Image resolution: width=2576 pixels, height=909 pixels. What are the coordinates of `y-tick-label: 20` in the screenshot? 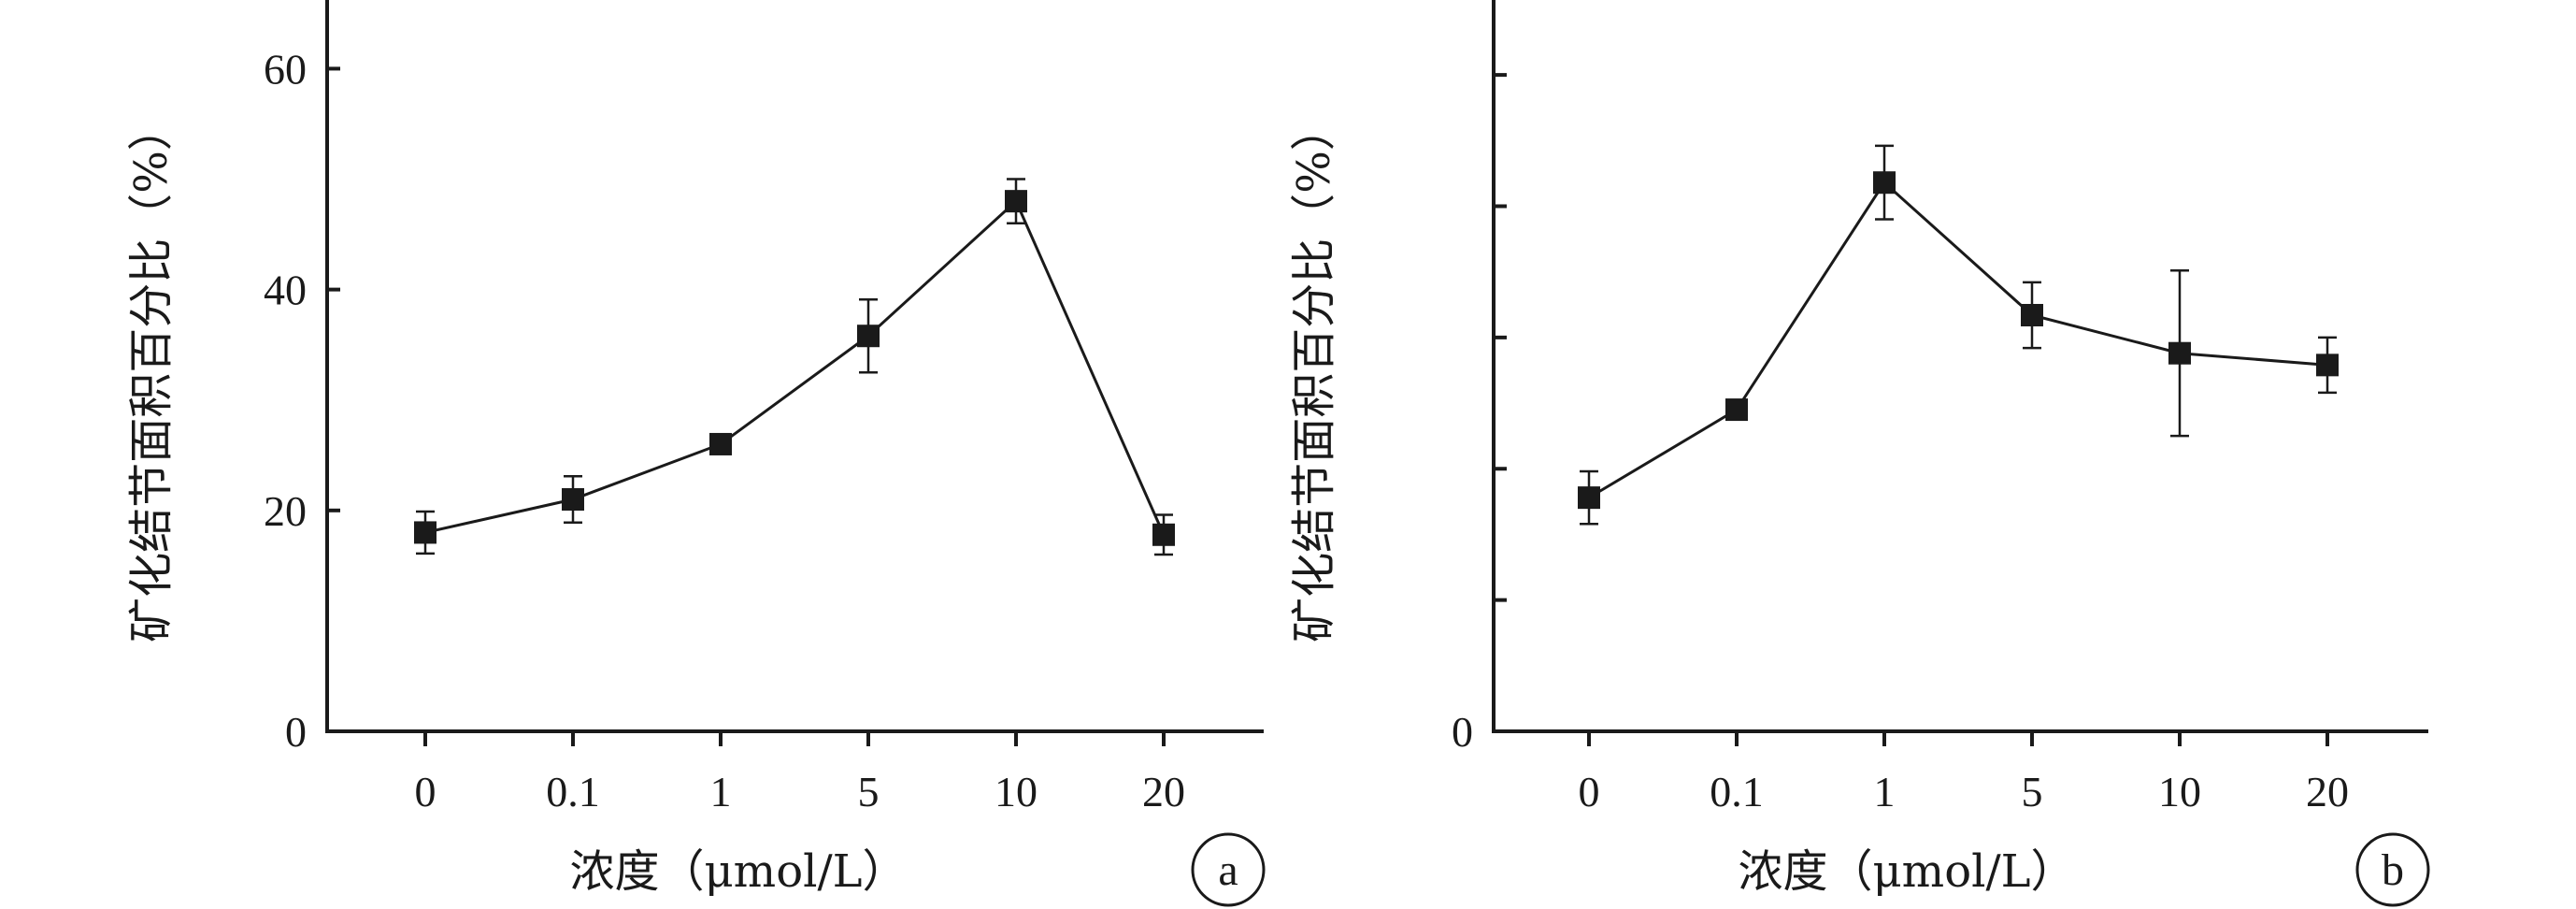 It's located at (285, 511).